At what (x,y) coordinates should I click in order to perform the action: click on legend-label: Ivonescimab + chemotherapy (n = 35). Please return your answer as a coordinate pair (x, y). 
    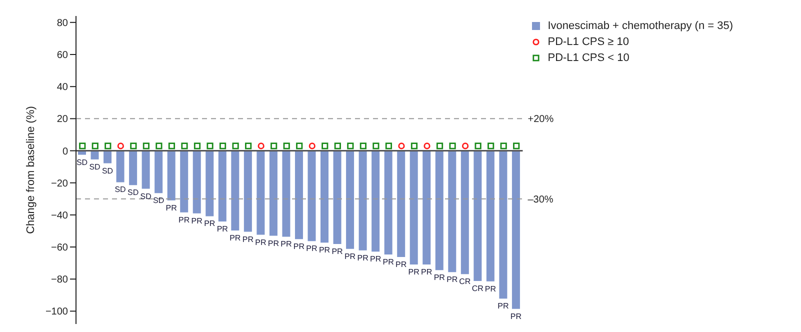
    Looking at the image, I should click on (640, 26).